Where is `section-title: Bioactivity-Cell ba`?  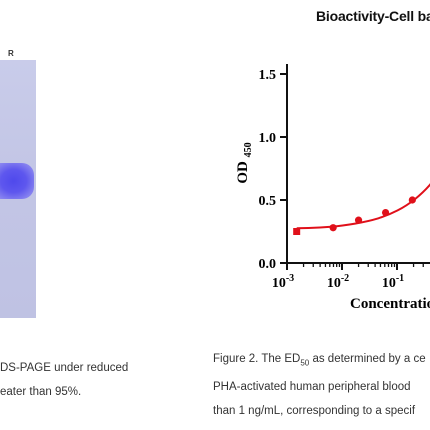 section-title: Bioactivity-Cell ba is located at coordinates (373, 16).